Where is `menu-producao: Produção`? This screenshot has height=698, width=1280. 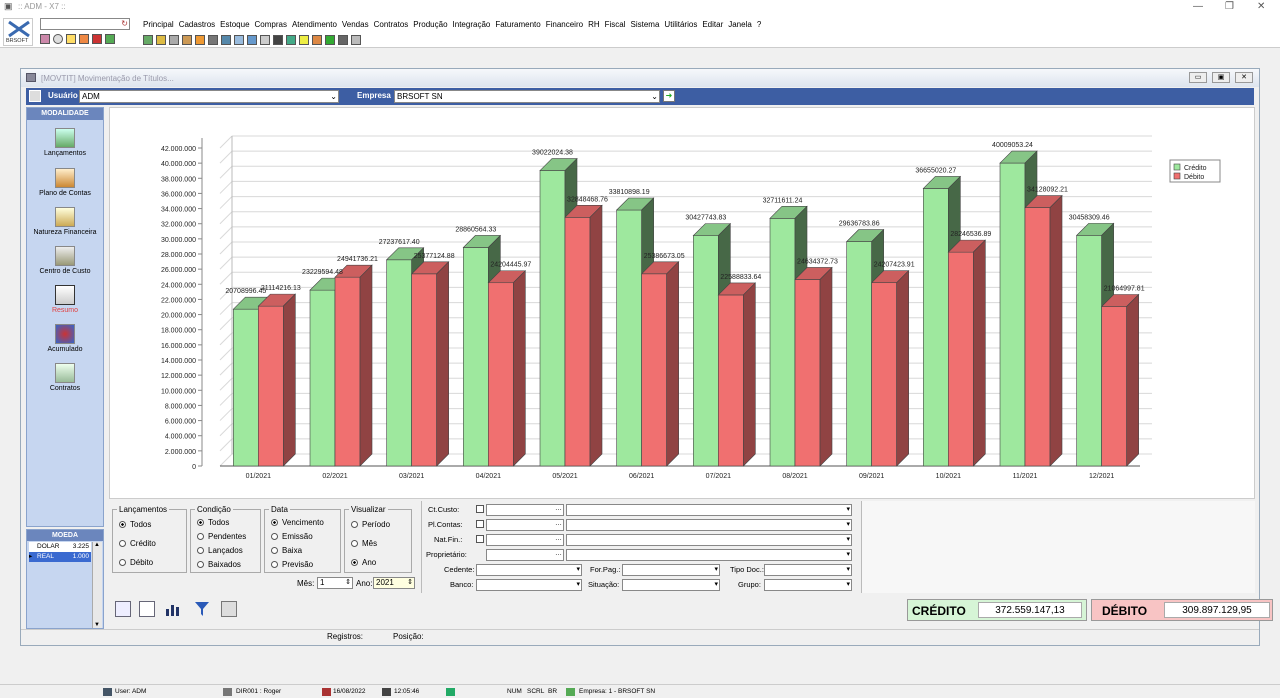
menu-producao: Produção is located at coordinates (430, 24).